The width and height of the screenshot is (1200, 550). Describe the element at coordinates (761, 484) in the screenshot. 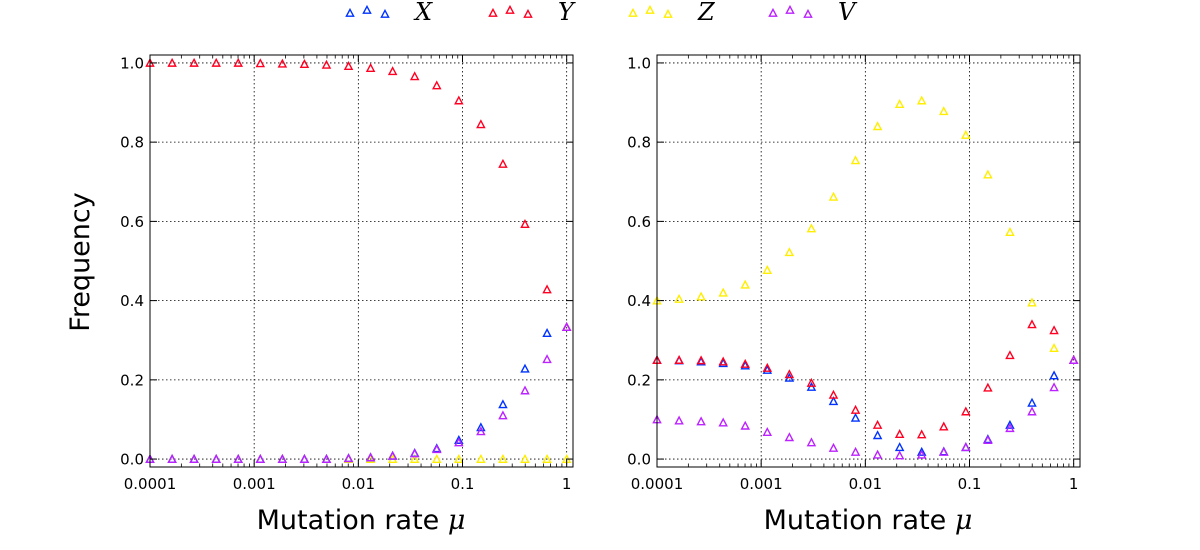

I see `x-tick-label: 0.001` at that location.